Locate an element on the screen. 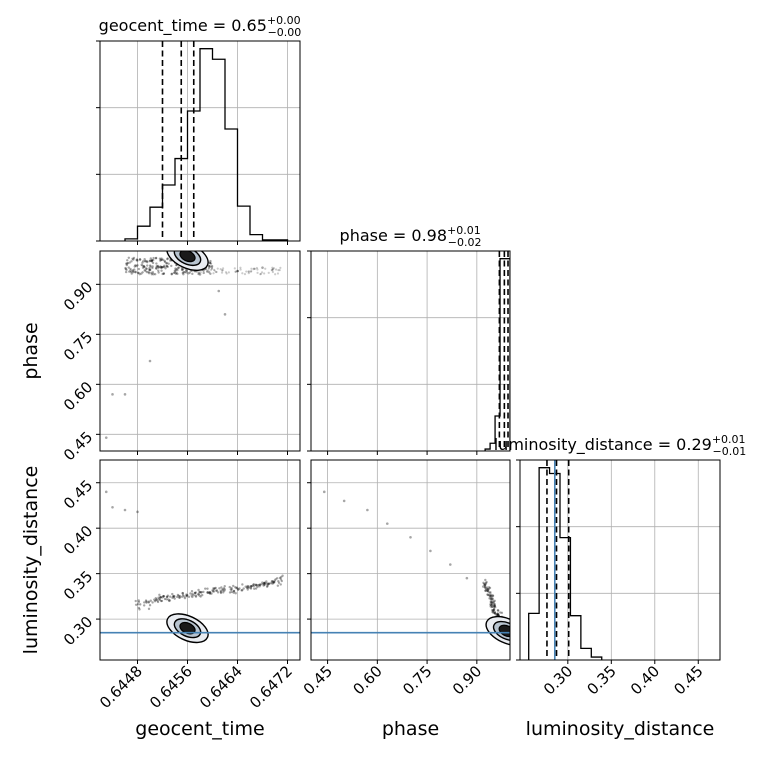  y-tick-label: 0.45 is located at coordinates (78, 494).